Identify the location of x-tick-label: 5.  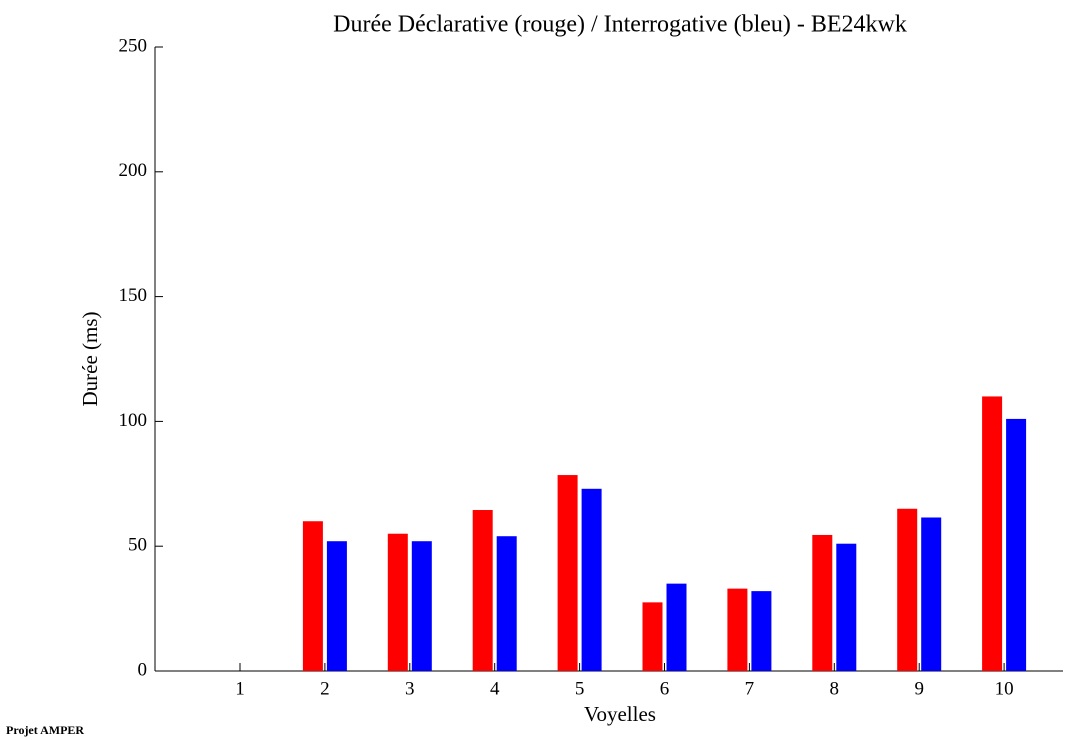
(580, 688).